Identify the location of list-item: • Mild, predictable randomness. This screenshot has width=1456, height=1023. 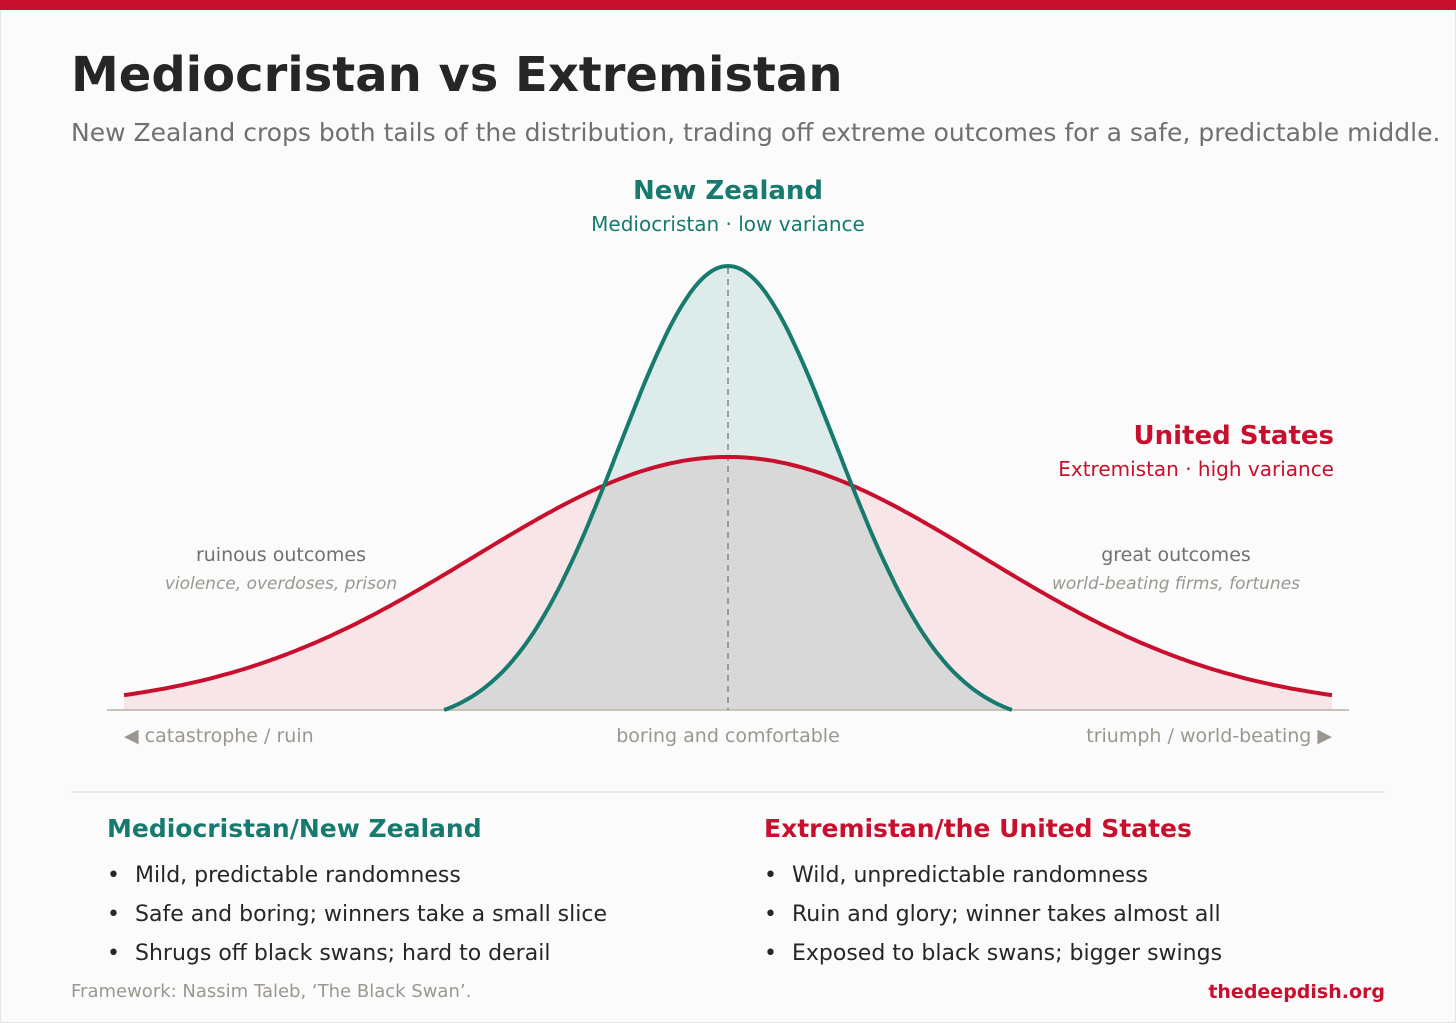
(357, 875).